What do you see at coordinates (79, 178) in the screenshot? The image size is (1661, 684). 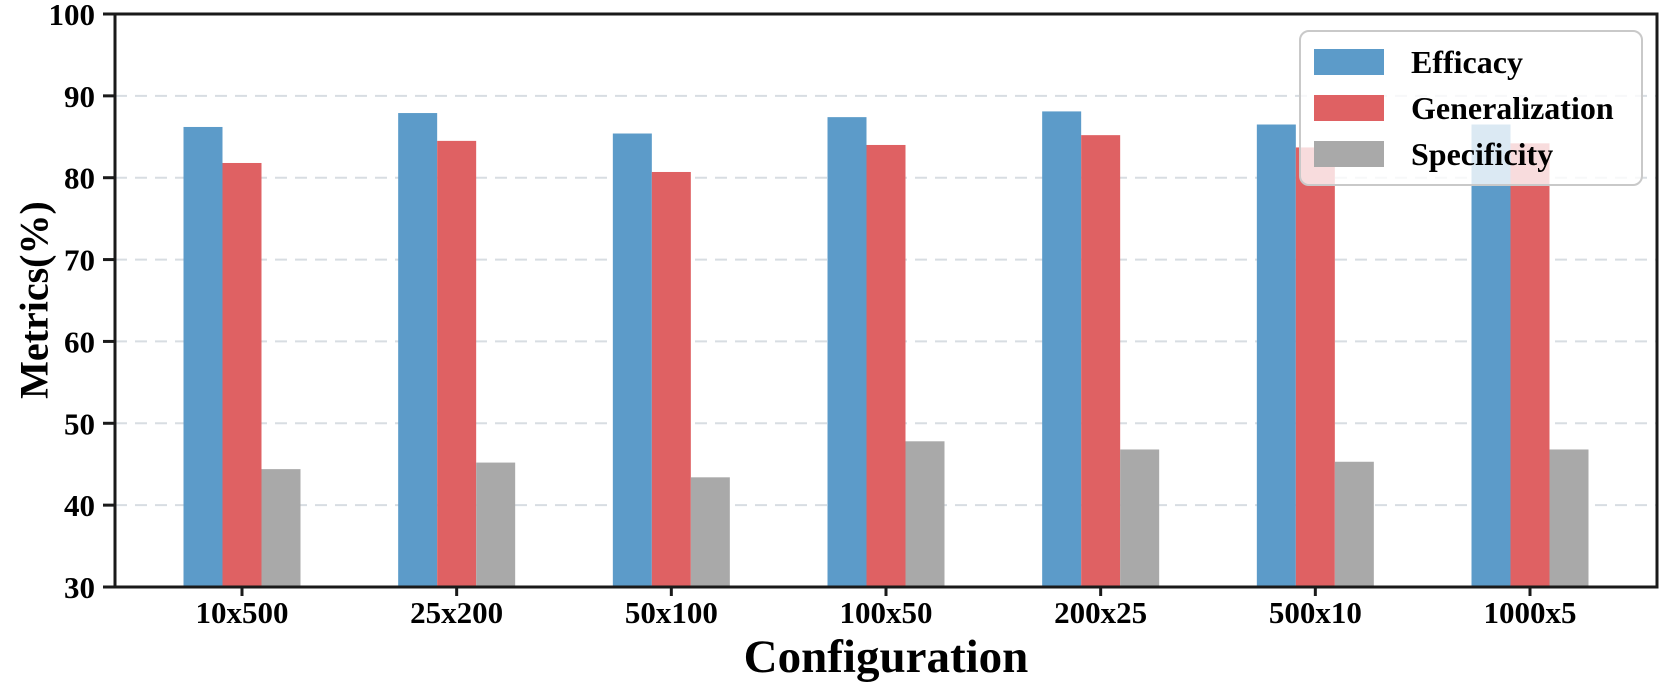 I see `y-tick-label-80: 80` at bounding box center [79, 178].